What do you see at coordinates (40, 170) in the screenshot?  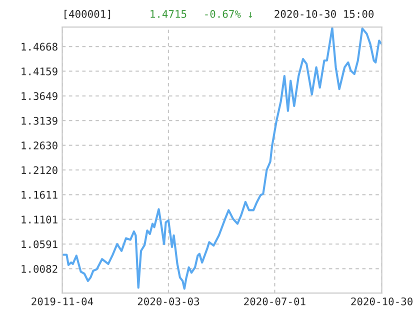 I see `y-tick-label: 1.2120` at bounding box center [40, 170].